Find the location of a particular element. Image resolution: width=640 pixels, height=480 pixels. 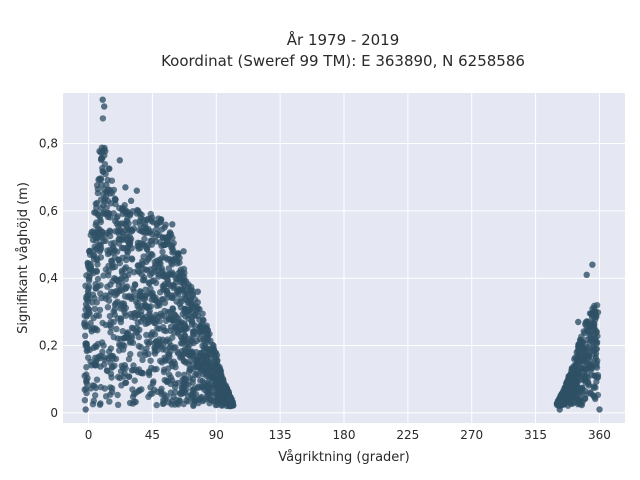

y-tick-label: 0,6 is located at coordinates (48, 211).